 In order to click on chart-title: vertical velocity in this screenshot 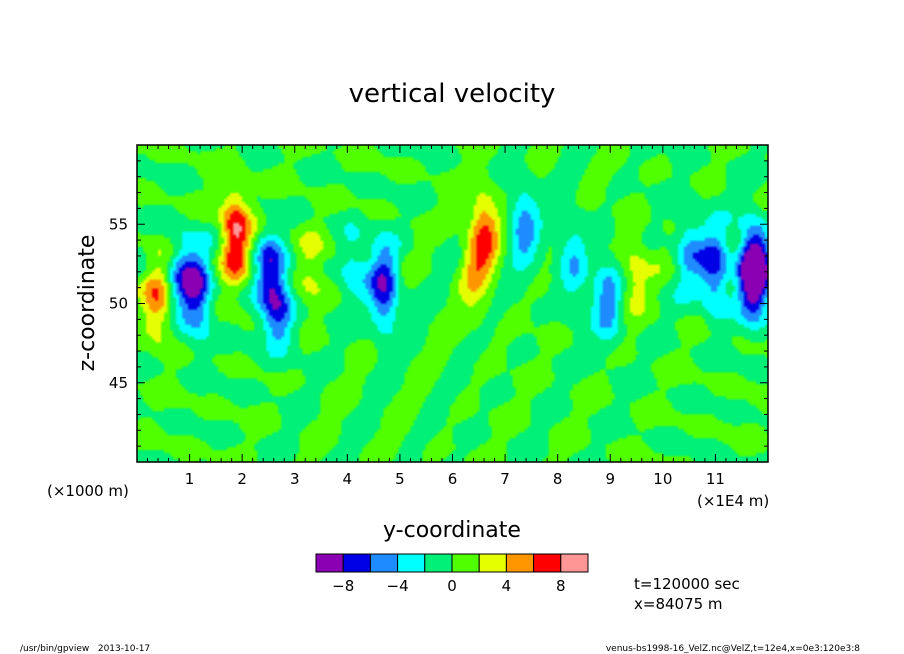, I will do `click(452, 94)`.